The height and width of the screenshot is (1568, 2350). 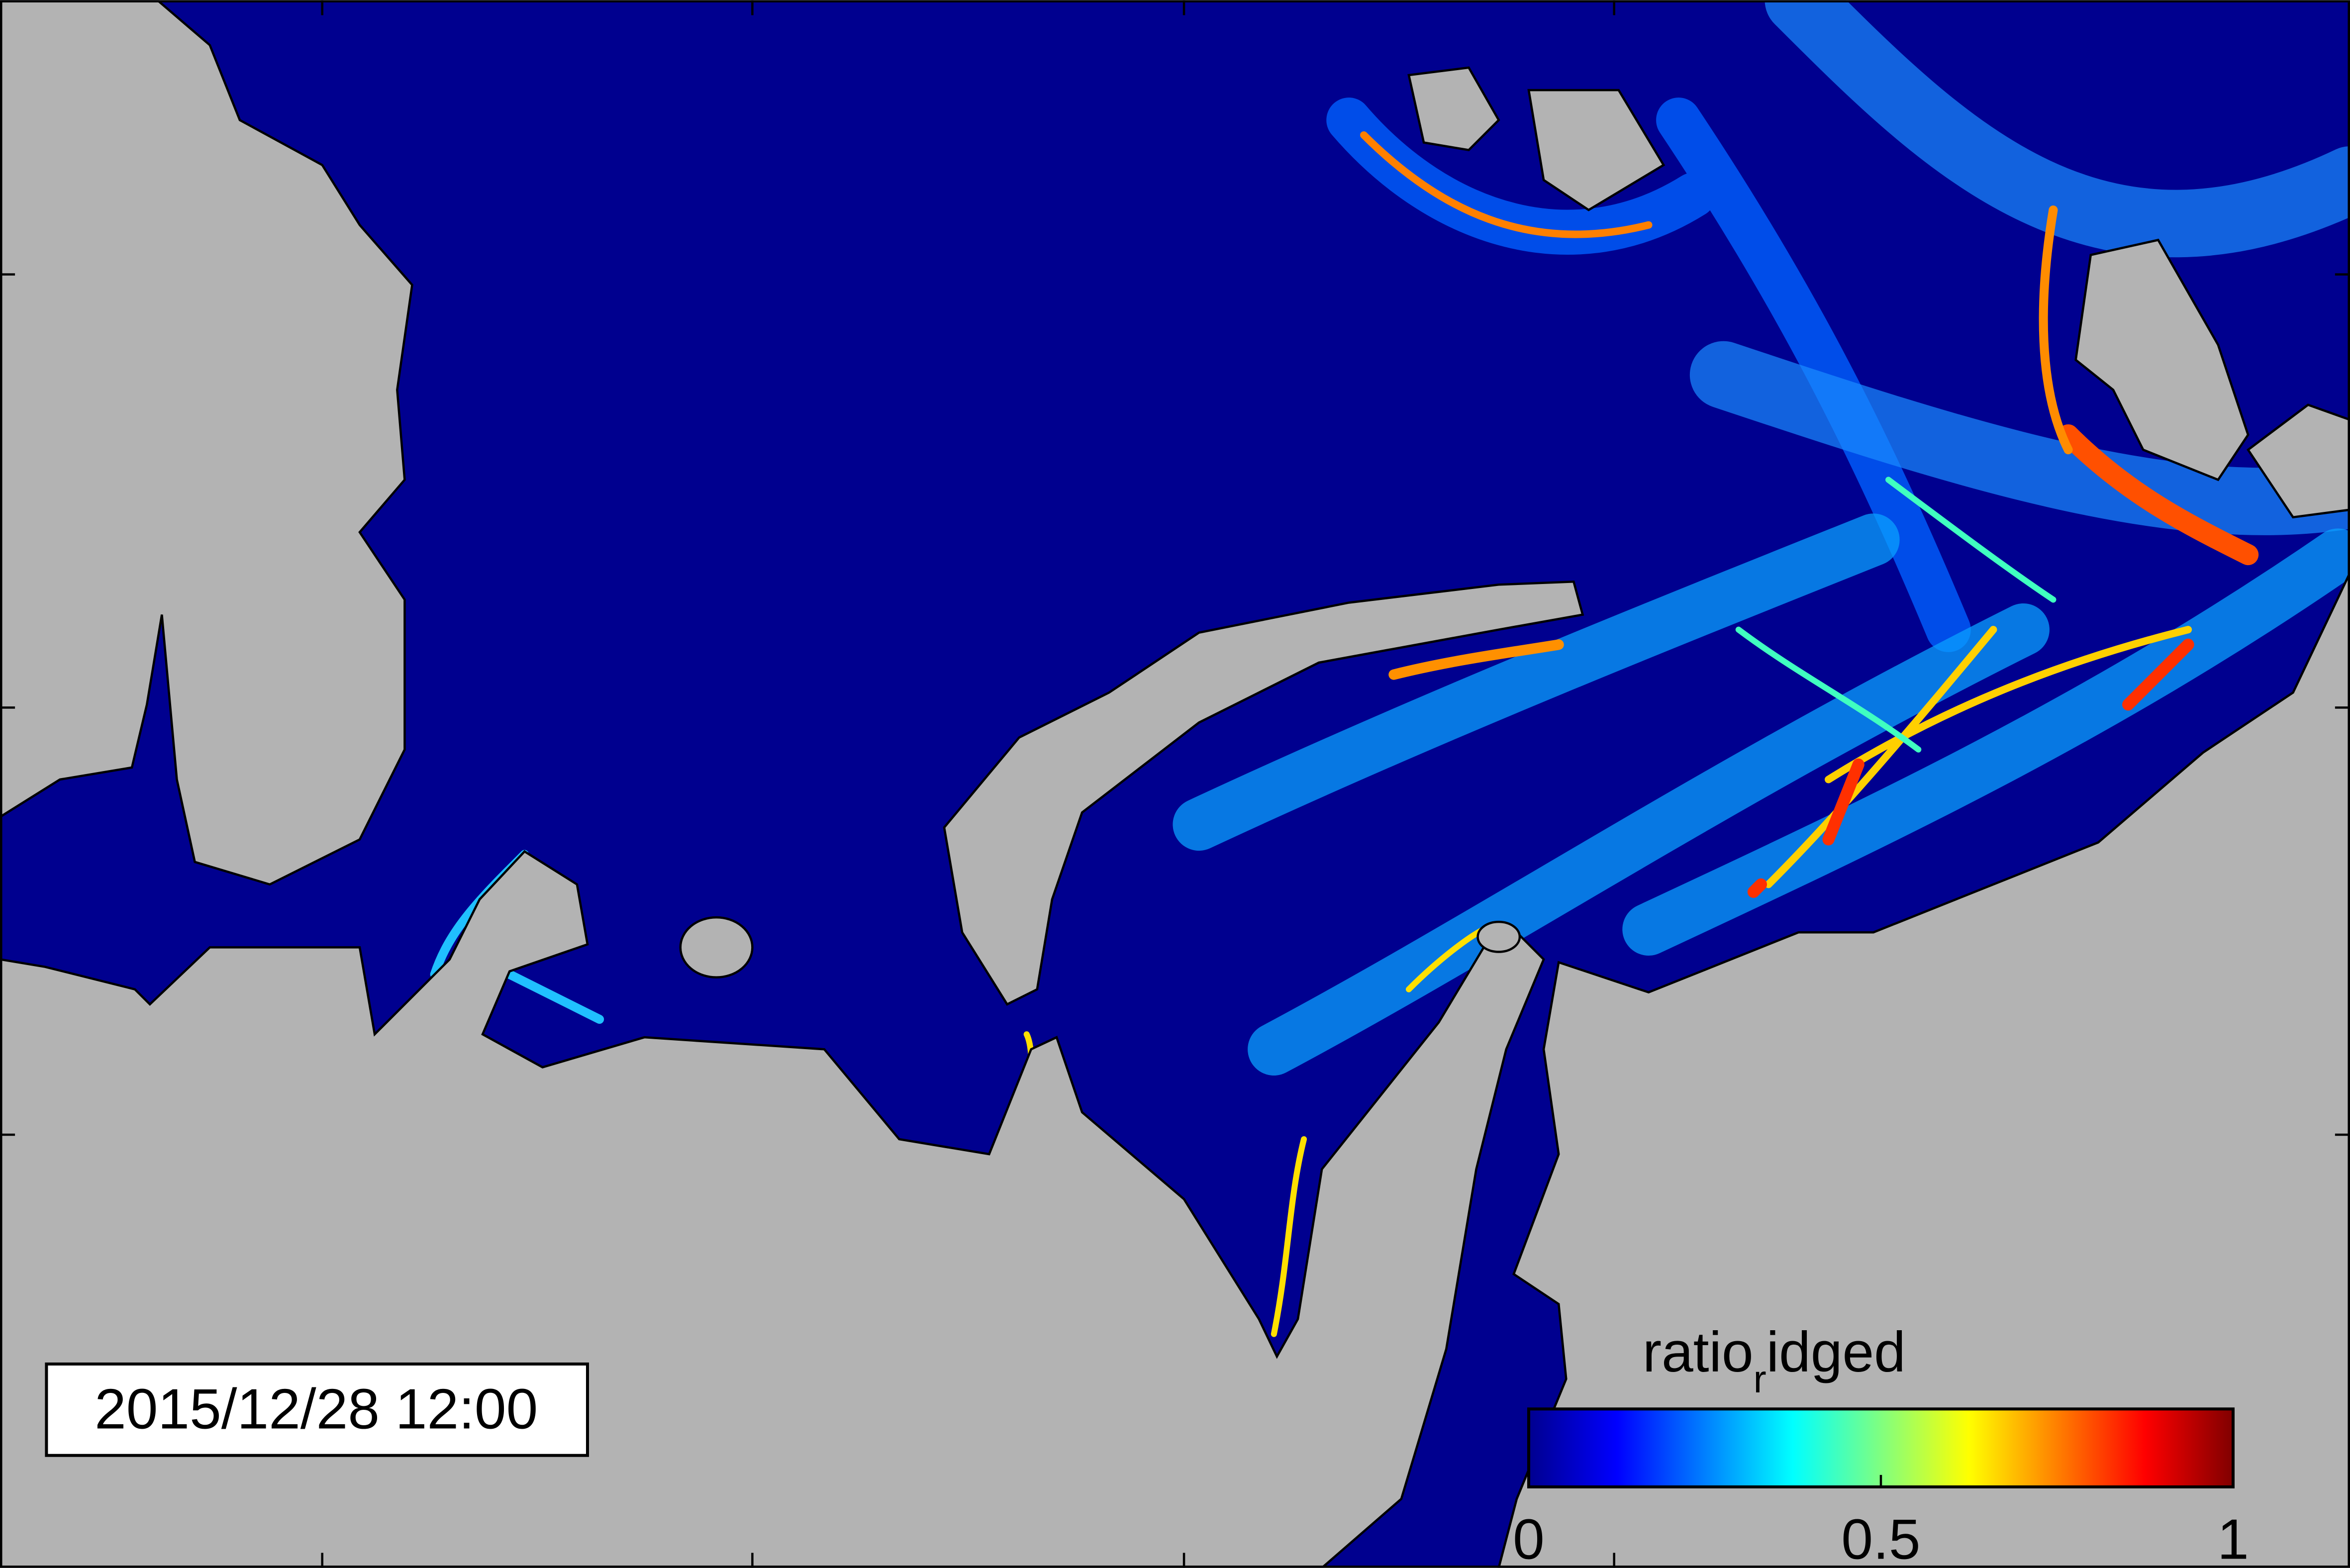 I want to click on colorbar-label-main: ratio, so click(x=1699, y=1352).